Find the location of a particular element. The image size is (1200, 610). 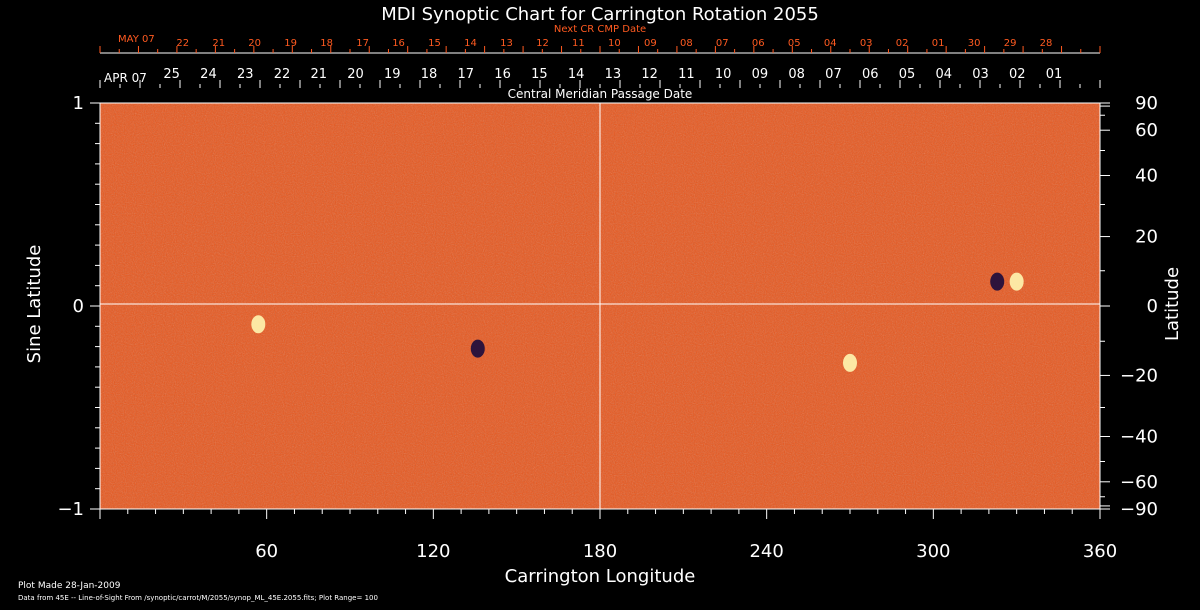

next-cmp-date-label: 05 is located at coordinates (794, 43).